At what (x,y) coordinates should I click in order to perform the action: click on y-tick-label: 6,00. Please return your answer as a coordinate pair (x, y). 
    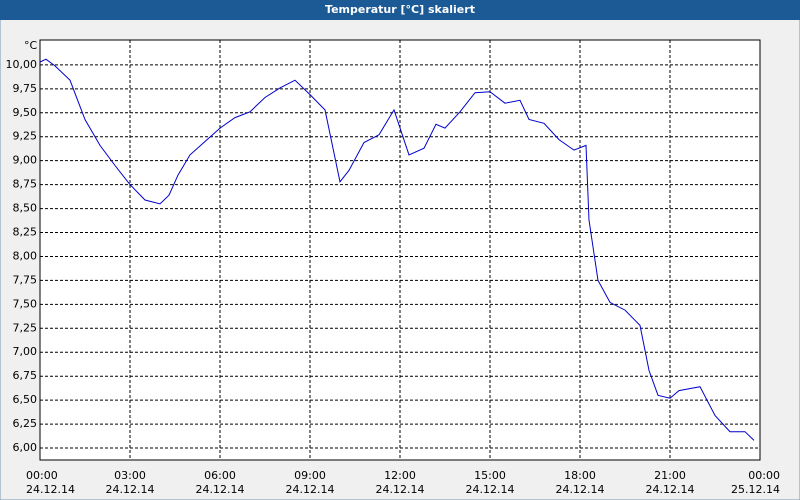
    Looking at the image, I should click on (25, 447).